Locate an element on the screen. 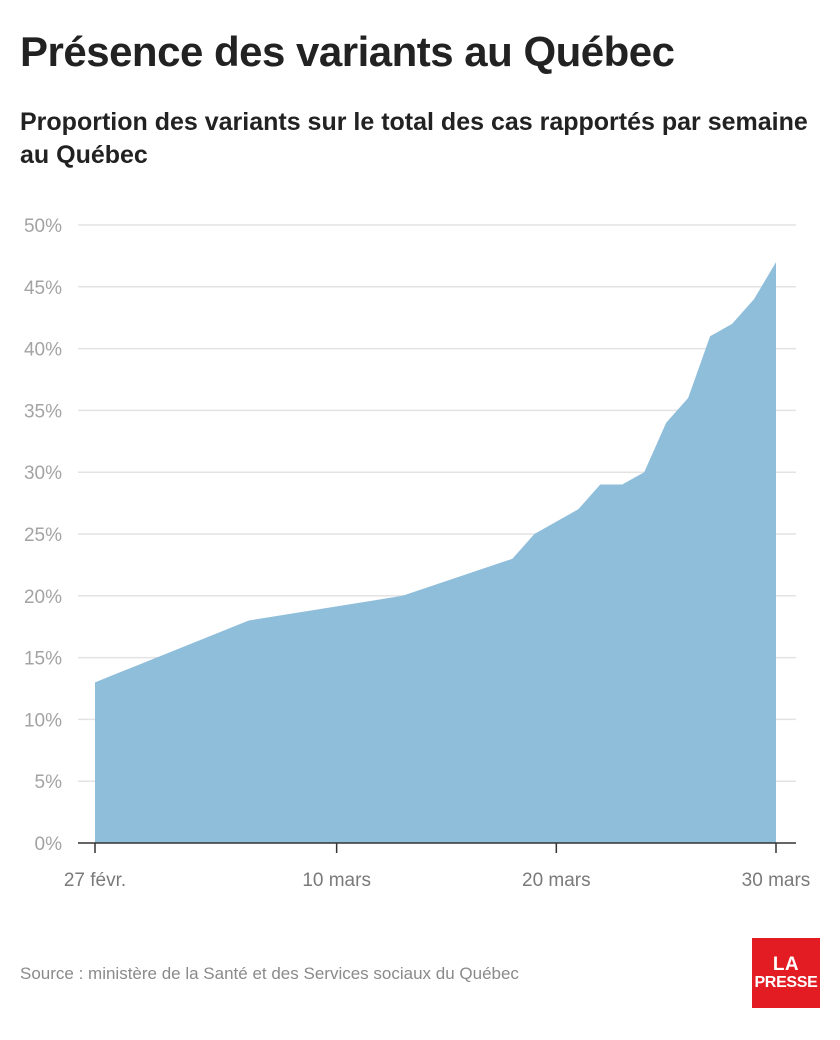  y-tick-label: 20% is located at coordinates (43, 597).